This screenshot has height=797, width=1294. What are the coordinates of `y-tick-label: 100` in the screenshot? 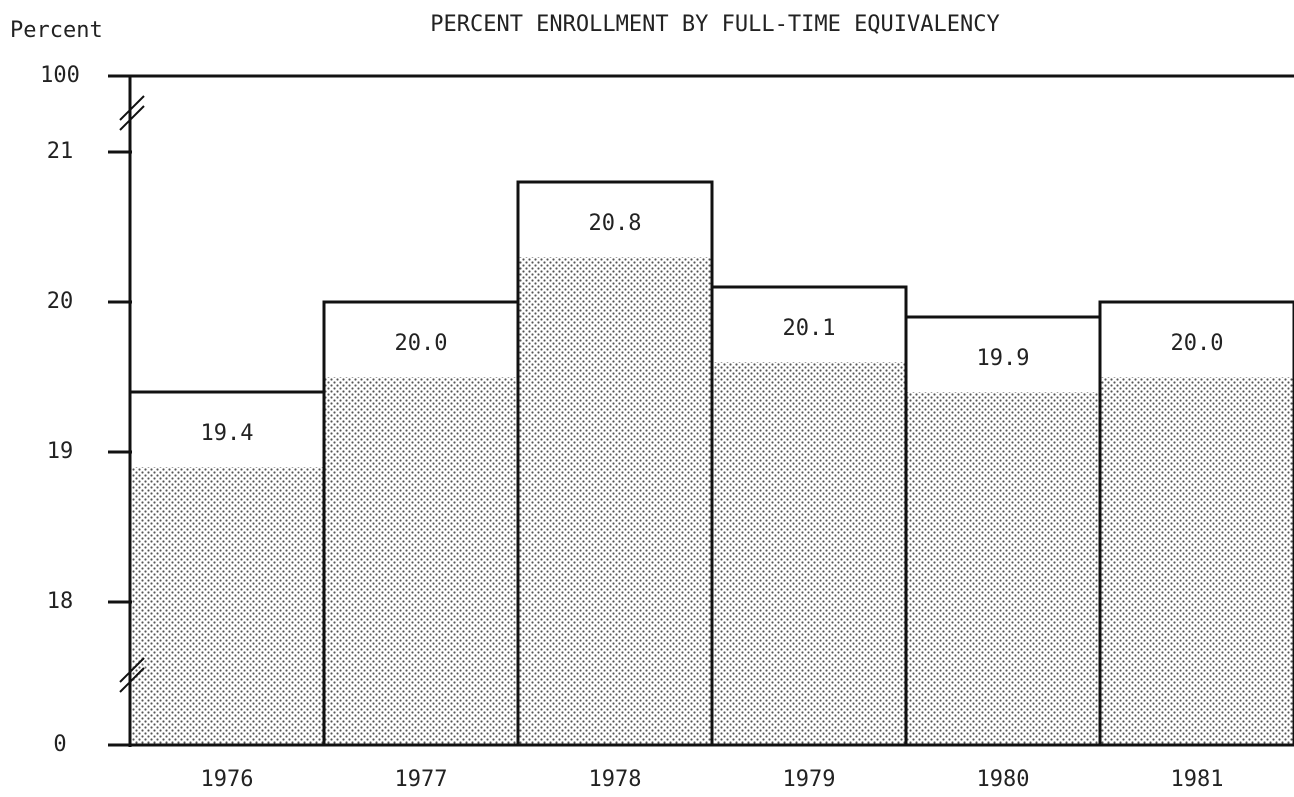 It's located at (60, 75).